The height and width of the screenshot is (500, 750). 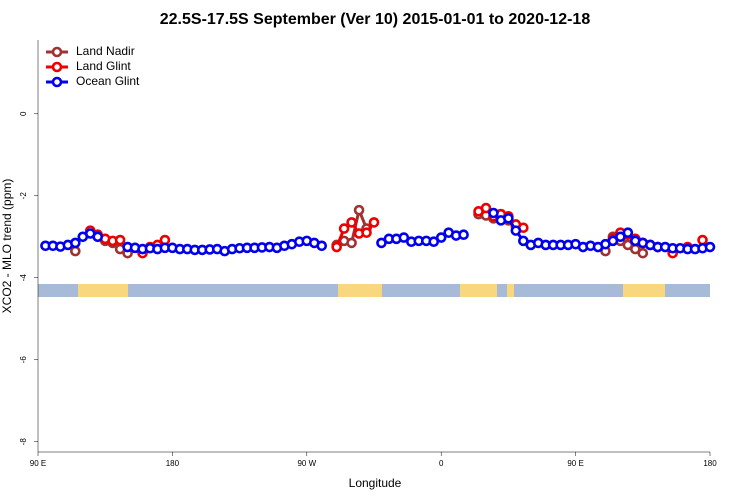 What do you see at coordinates (23, 278) in the screenshot?
I see `y-tick-label: -4` at bounding box center [23, 278].